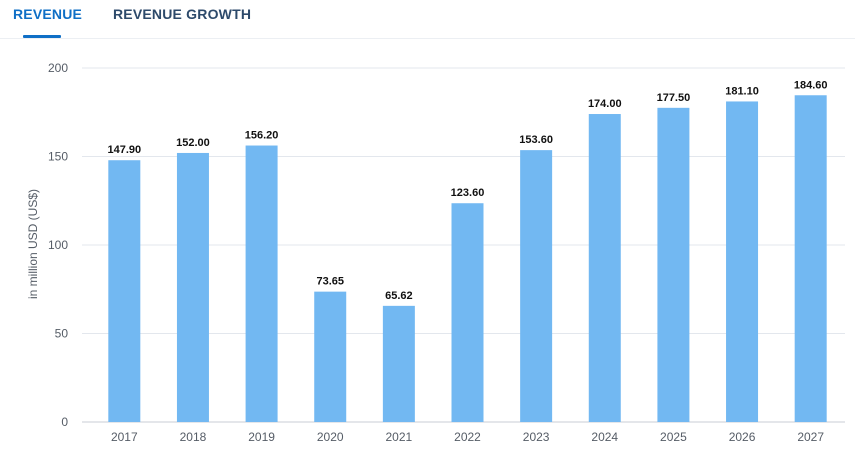  I want to click on x-tick-label: 2021, so click(399, 437).